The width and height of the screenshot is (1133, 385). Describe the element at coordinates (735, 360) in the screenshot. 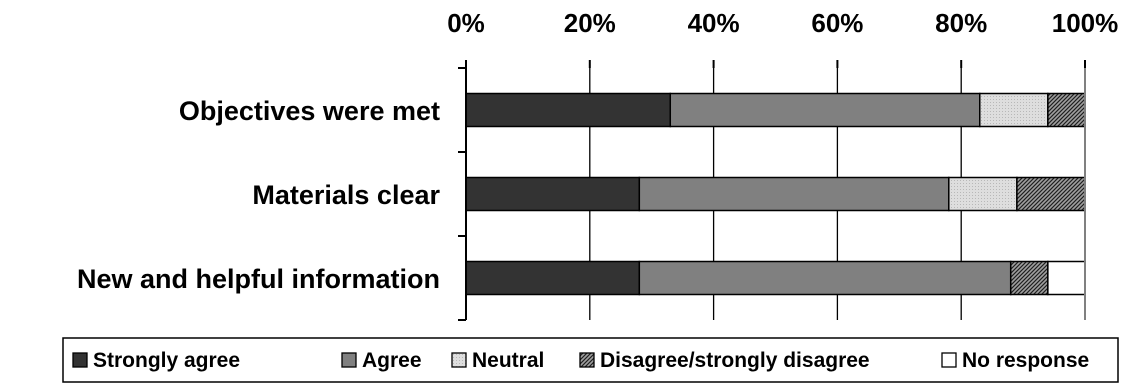

I see `legend-label: Disagree/strongly disagree` at that location.